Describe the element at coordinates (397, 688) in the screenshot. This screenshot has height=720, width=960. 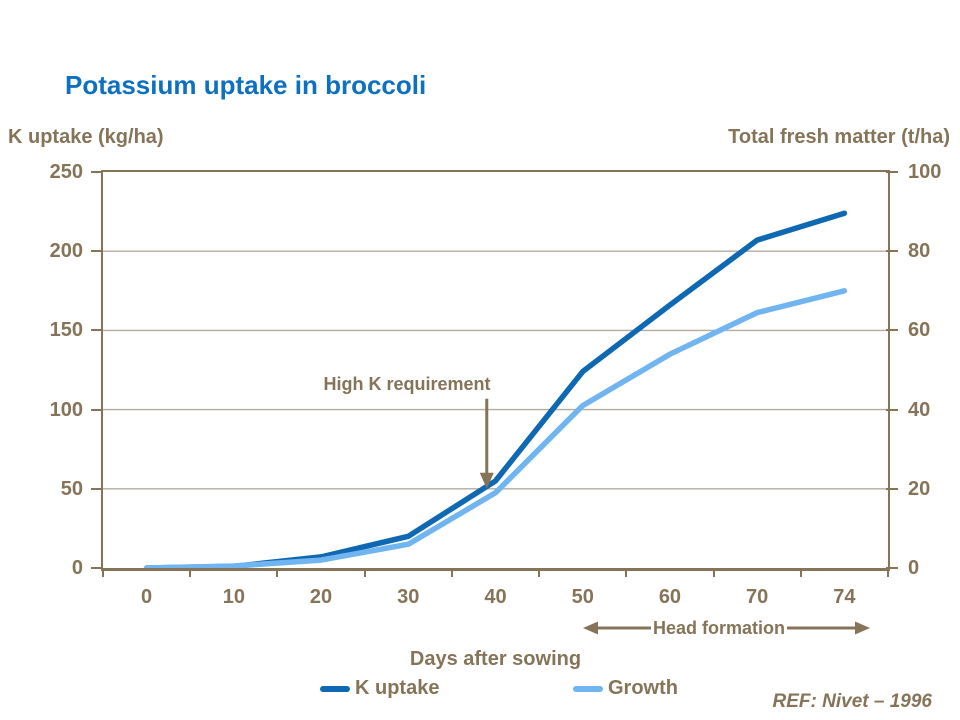
I see `legend-label-k-uptake: K uptake` at that location.